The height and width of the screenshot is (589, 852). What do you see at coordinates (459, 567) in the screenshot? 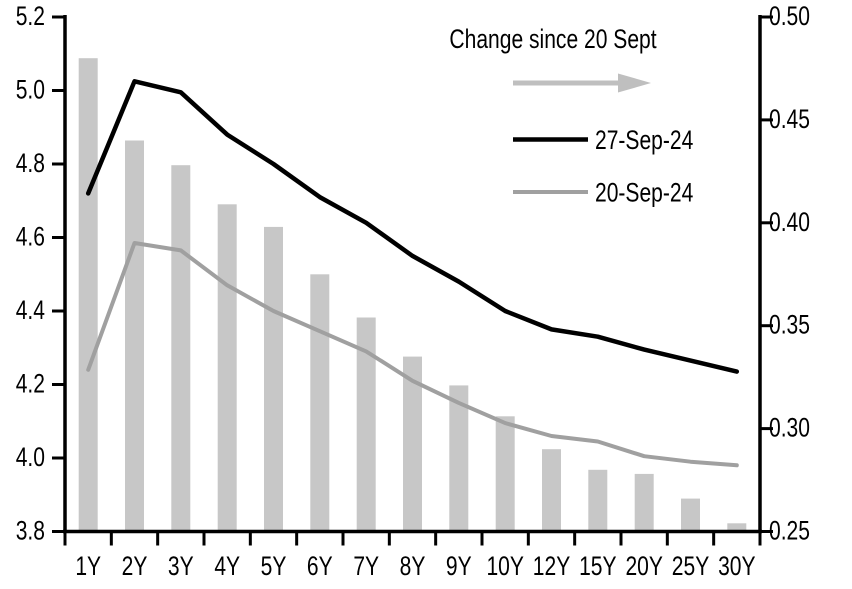
I see `x-axis-label-9Y: 9Y` at bounding box center [459, 567].